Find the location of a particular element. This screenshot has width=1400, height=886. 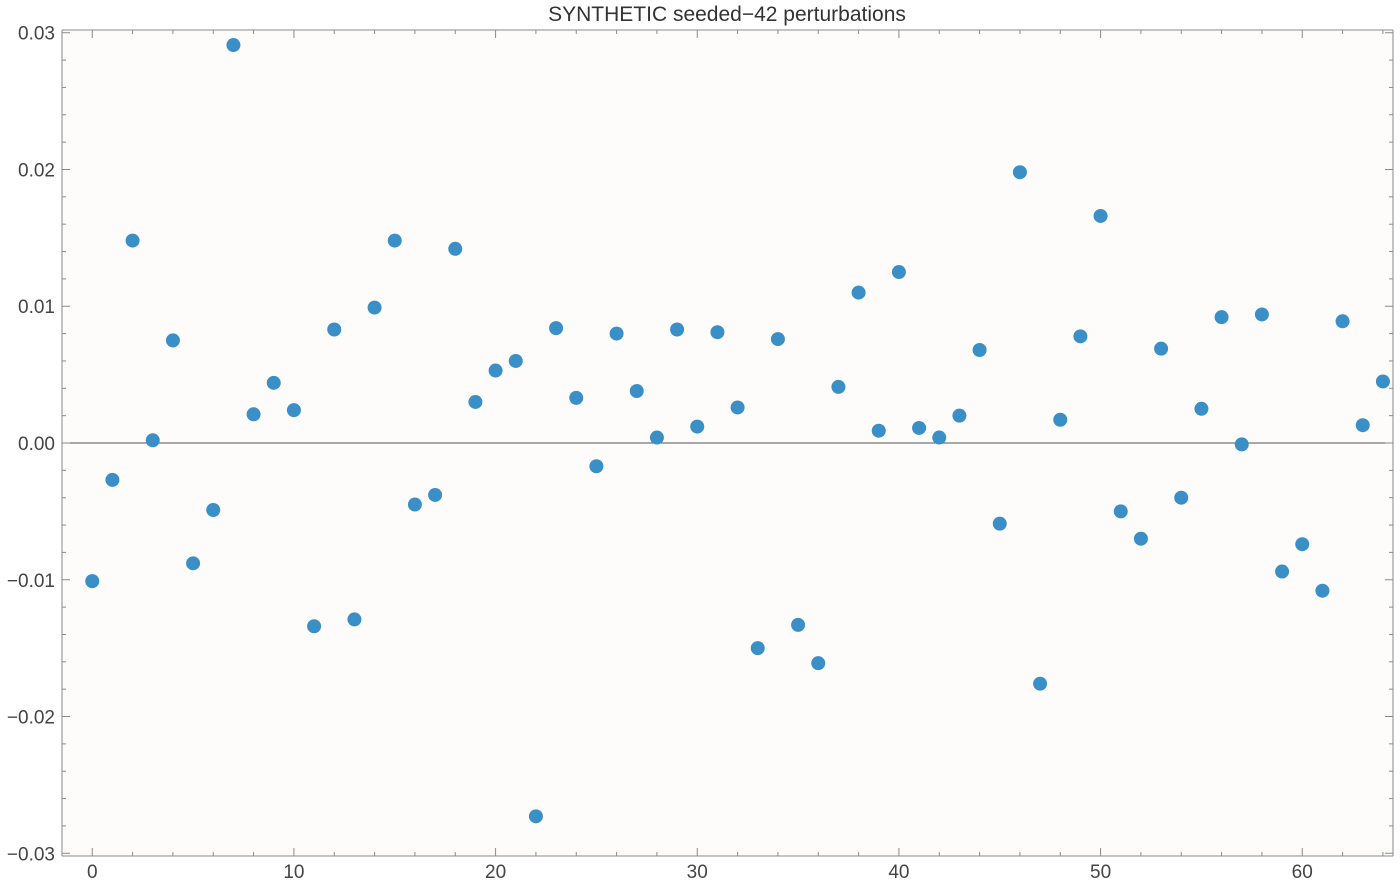

y-tick-label: 0.01 is located at coordinates (36, 307).